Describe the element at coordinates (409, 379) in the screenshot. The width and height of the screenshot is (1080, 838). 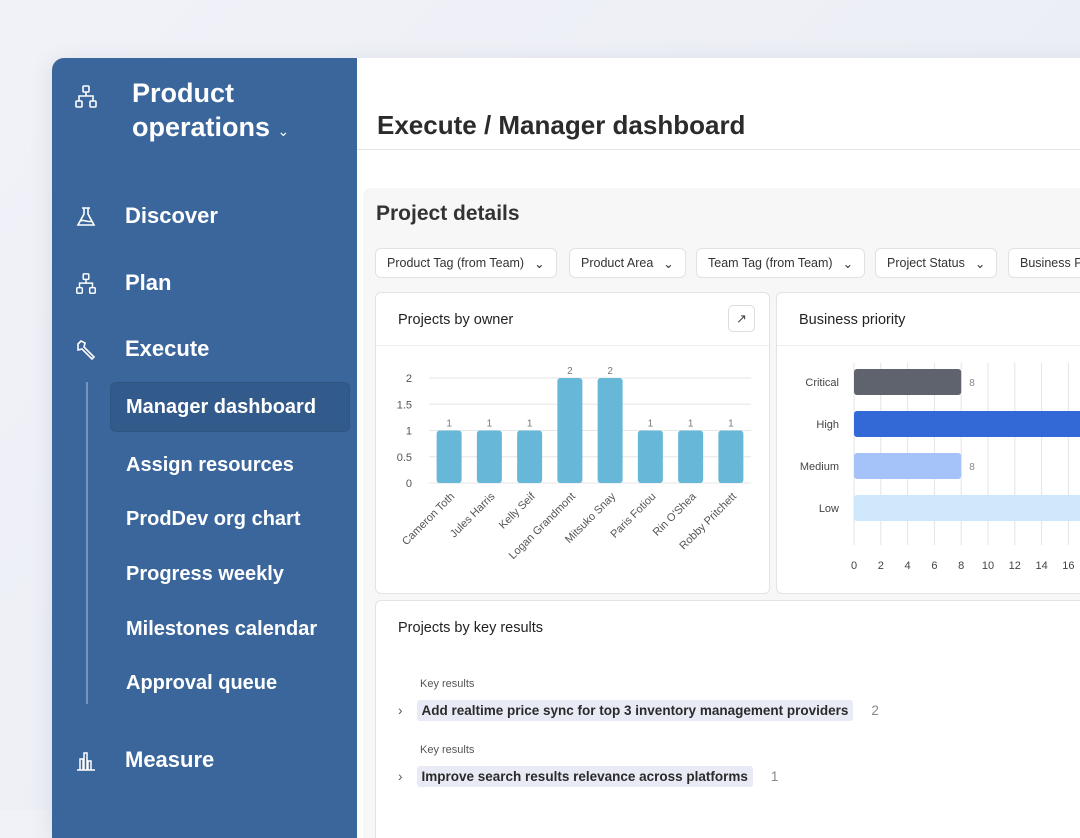
I see `y-tick-label: 2` at that location.